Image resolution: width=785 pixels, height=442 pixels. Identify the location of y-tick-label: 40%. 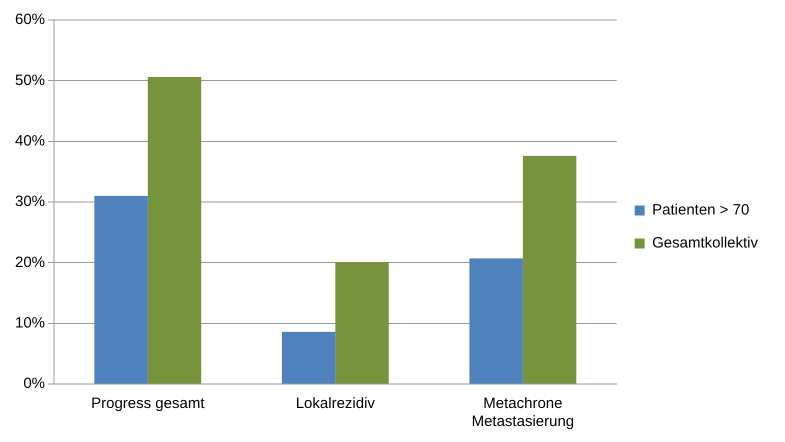
(30, 141).